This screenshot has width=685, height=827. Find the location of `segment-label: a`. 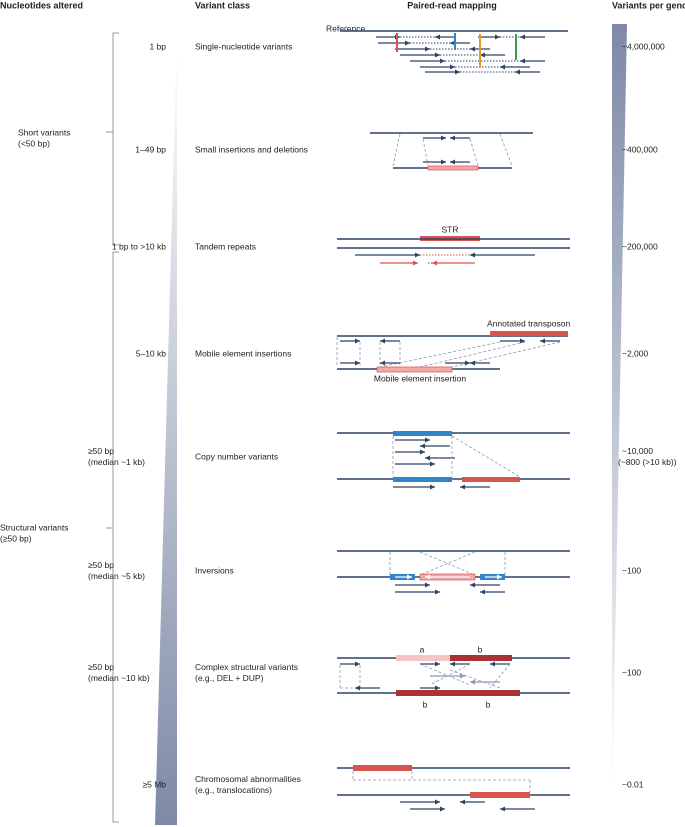

segment-label: a is located at coordinates (422, 649).